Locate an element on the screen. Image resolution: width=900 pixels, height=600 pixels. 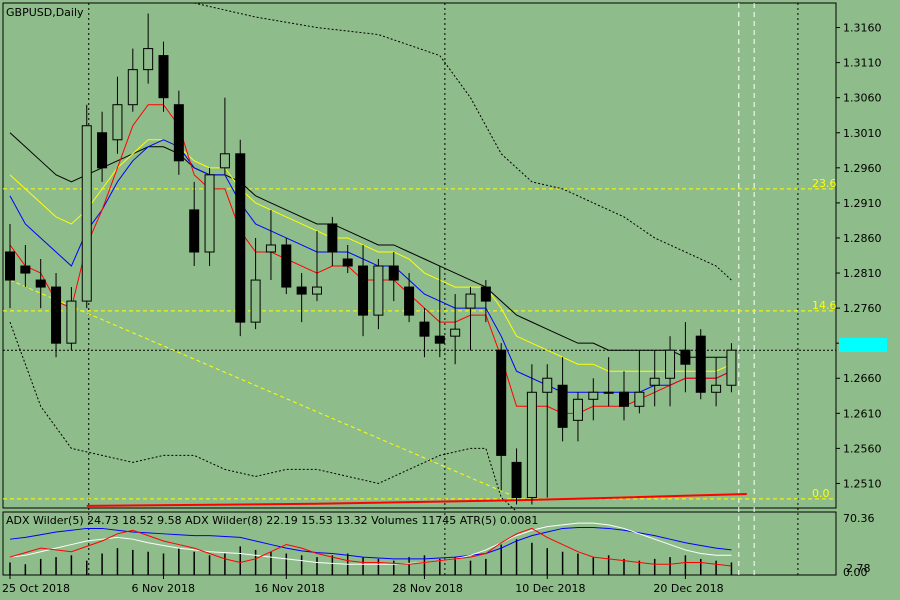
price-label-2: 1.3060 is located at coordinates (862, 98).